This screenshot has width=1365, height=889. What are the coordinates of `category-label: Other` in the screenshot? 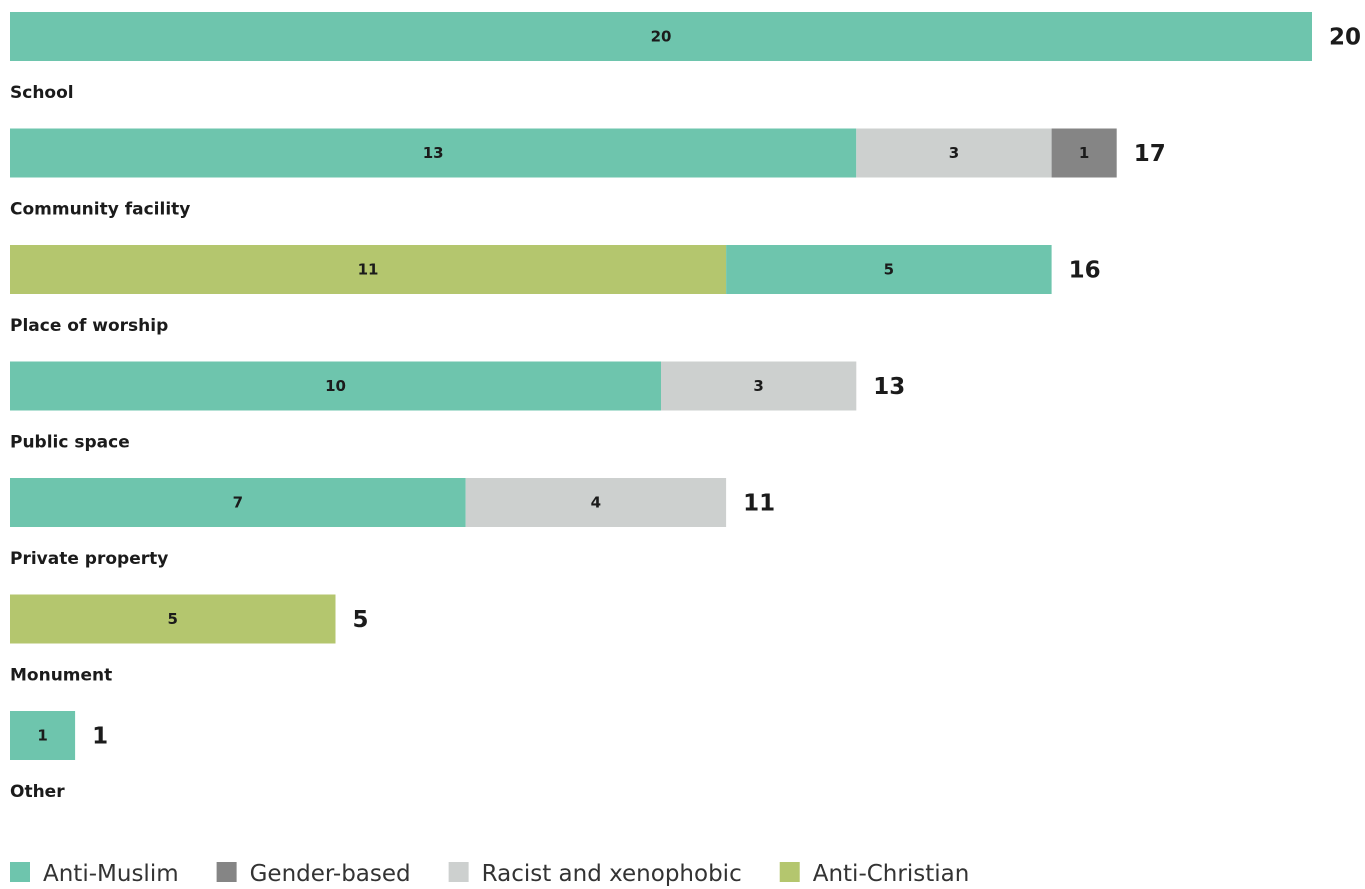 It's located at (37, 792).